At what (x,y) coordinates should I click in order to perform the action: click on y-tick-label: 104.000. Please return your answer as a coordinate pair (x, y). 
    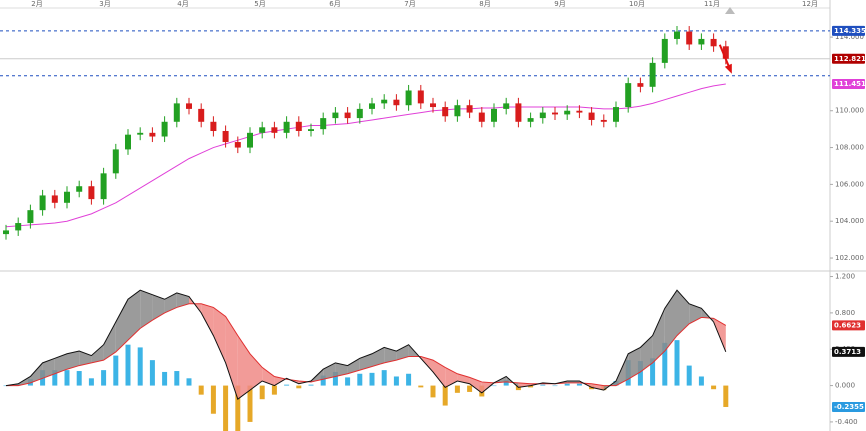
    Looking at the image, I should click on (849, 221).